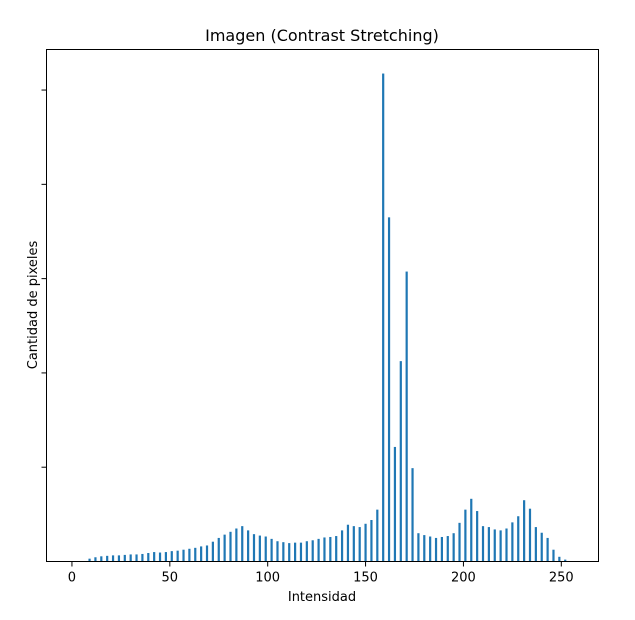 This screenshot has width=635, height=620. I want to click on x-tick-label: 200, so click(463, 578).